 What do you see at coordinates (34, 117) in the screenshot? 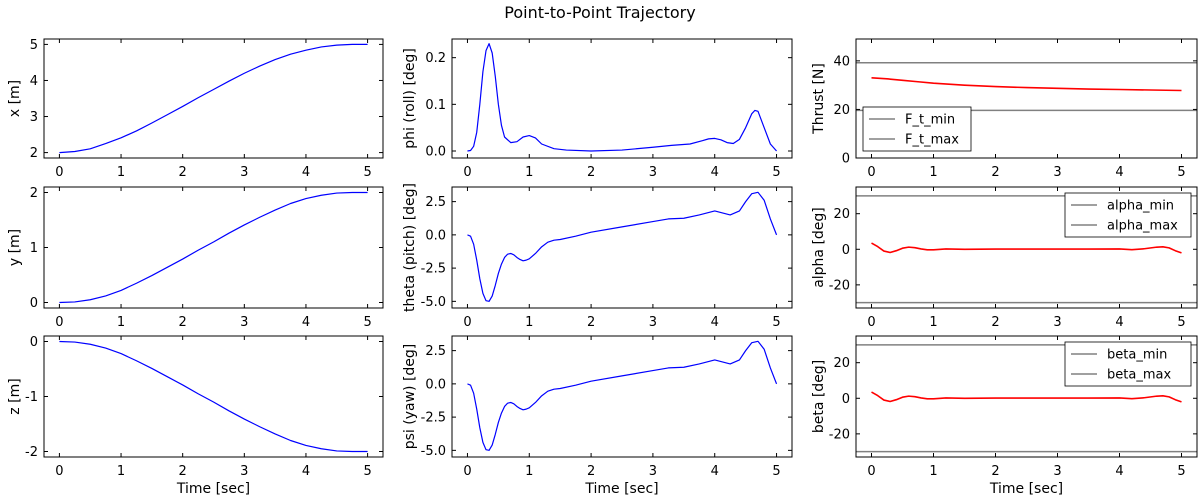
I see `y-tick-label: 3` at bounding box center [34, 117].